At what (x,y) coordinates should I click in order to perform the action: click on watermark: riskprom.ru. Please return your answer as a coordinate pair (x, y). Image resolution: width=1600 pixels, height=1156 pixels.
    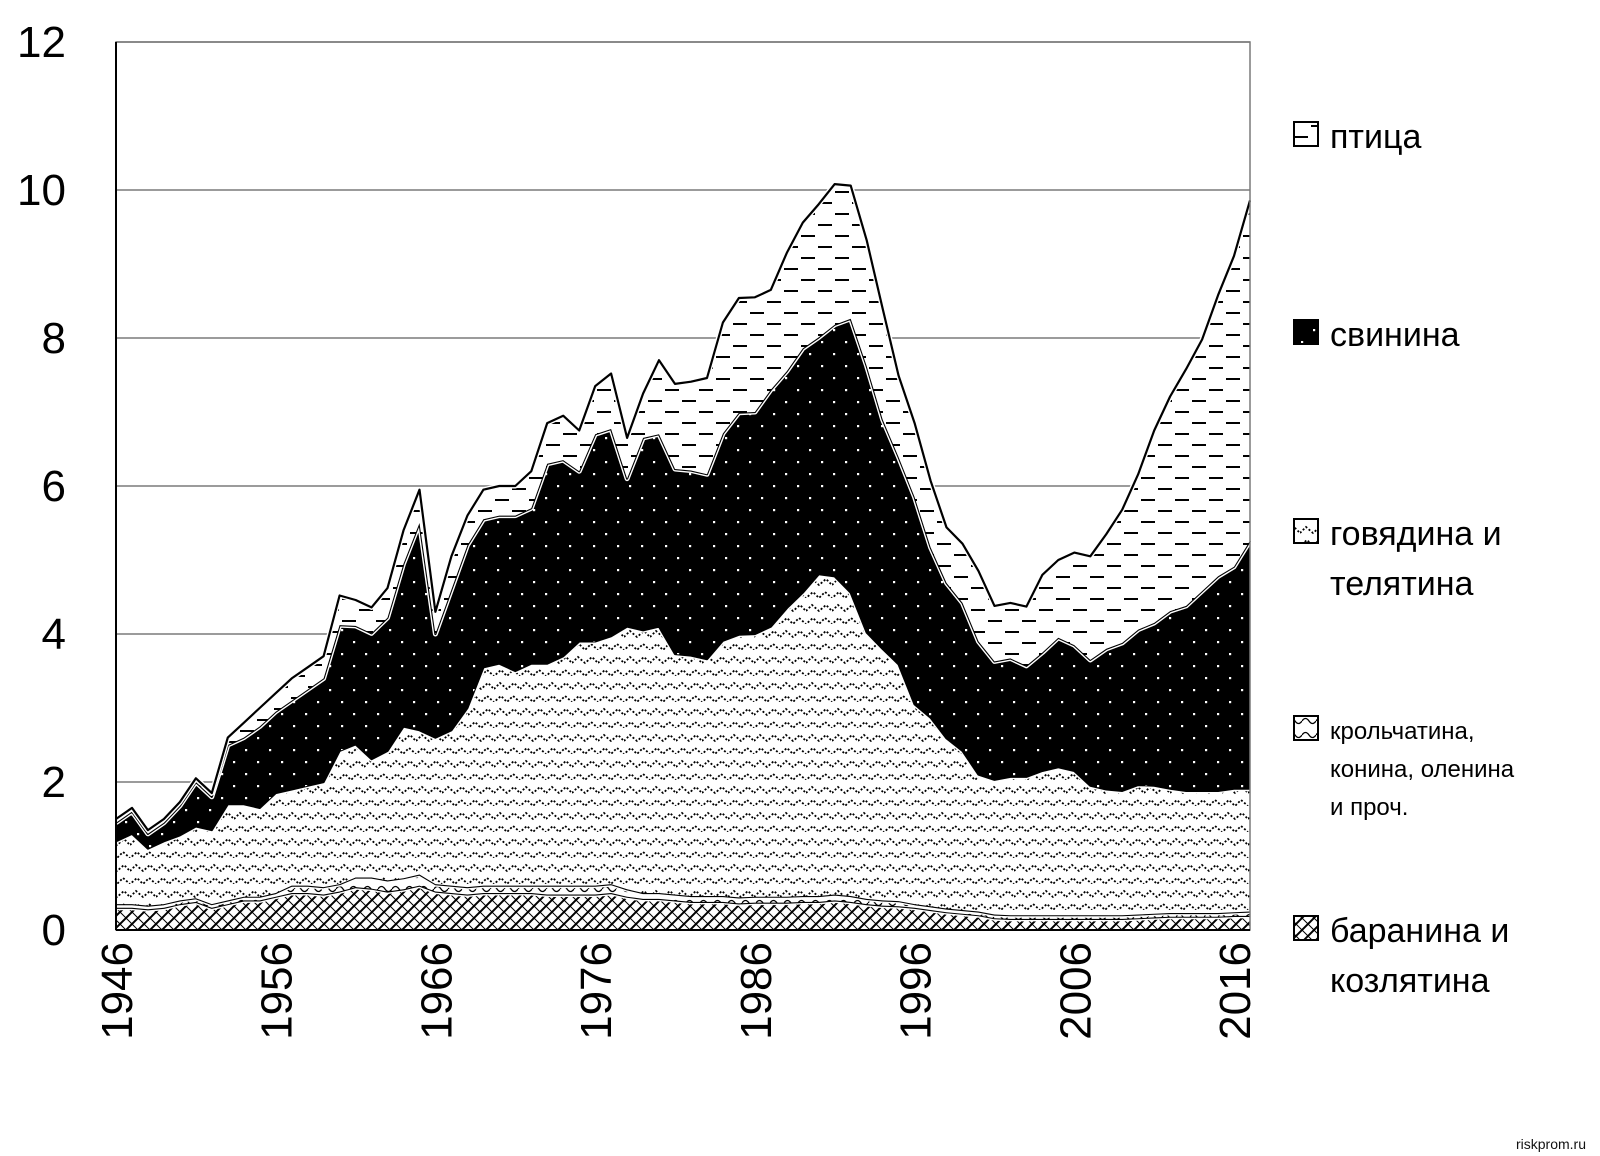
    Looking at the image, I should click on (1550, 1144).